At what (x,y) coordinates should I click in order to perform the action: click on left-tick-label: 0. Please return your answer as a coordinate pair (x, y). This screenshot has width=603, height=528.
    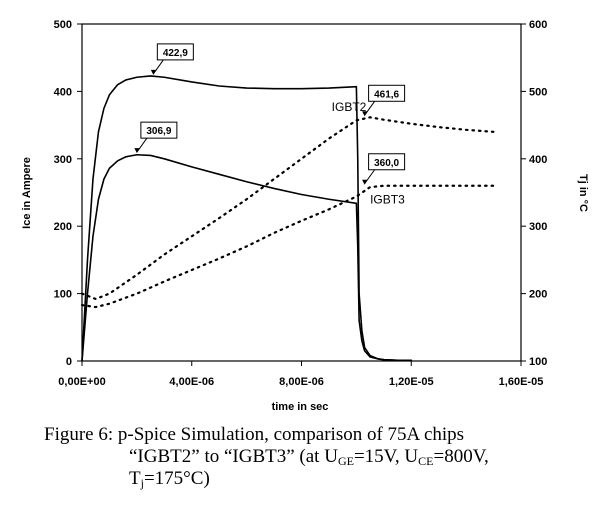
    Looking at the image, I should click on (69, 362).